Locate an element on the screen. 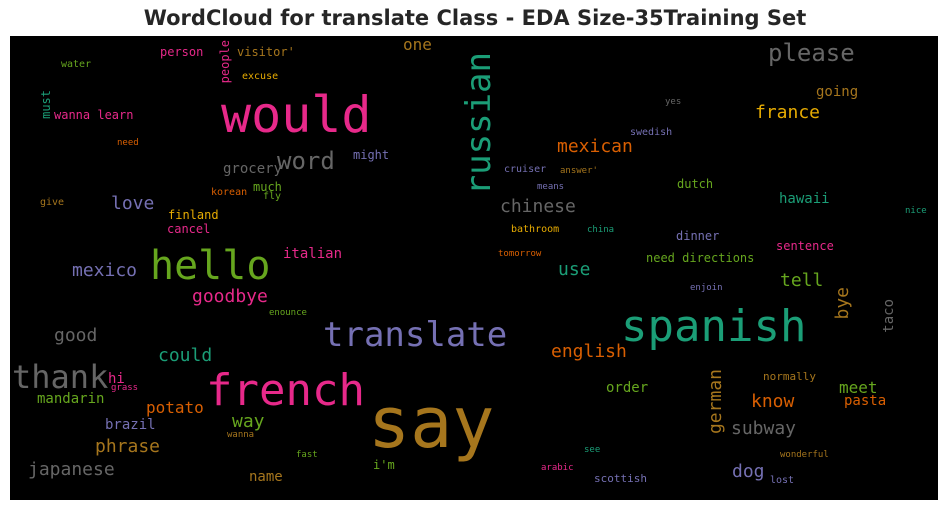 The width and height of the screenshot is (950, 511). word-bye: bye is located at coordinates (842, 303).